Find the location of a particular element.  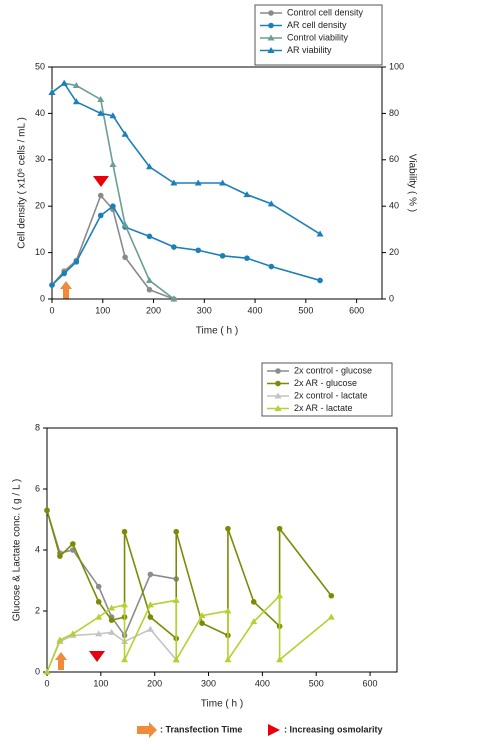

y-tick-label: 0 is located at coordinates (37, 671).